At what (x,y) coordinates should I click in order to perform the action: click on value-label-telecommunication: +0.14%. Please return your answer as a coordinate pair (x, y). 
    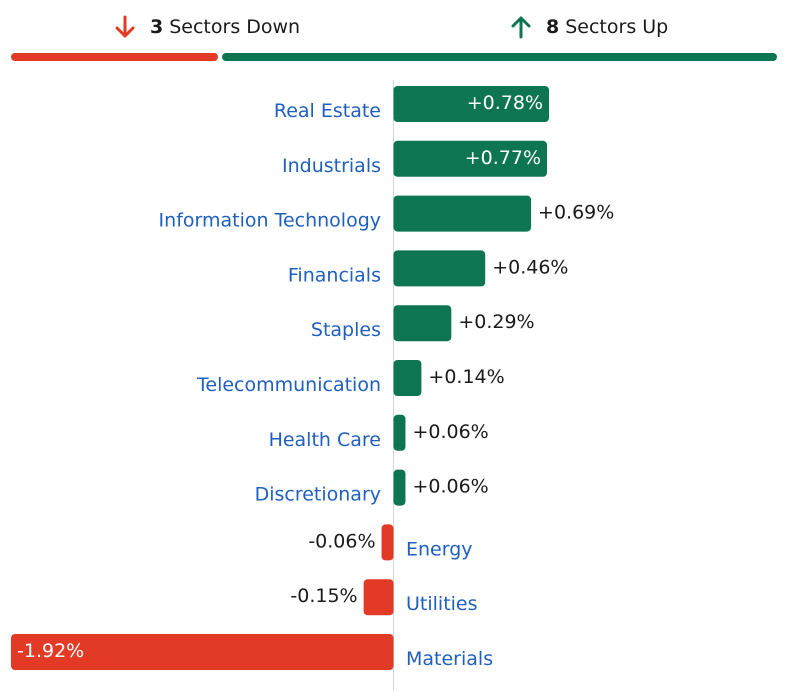
    Looking at the image, I should click on (466, 377).